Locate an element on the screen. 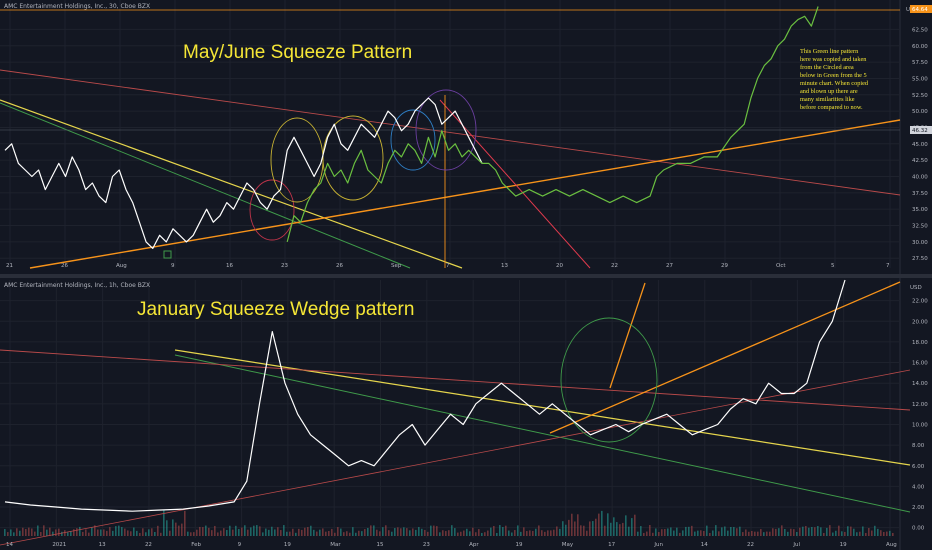  x-tick-label: 14 is located at coordinates (9, 545).